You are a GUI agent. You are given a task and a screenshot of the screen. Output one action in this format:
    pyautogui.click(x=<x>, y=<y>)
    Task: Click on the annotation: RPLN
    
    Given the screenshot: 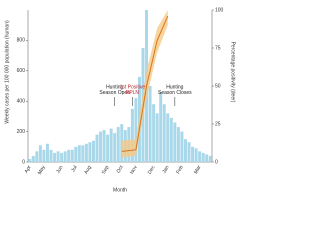 What is the action you would take?
    pyautogui.click(x=133, y=93)
    